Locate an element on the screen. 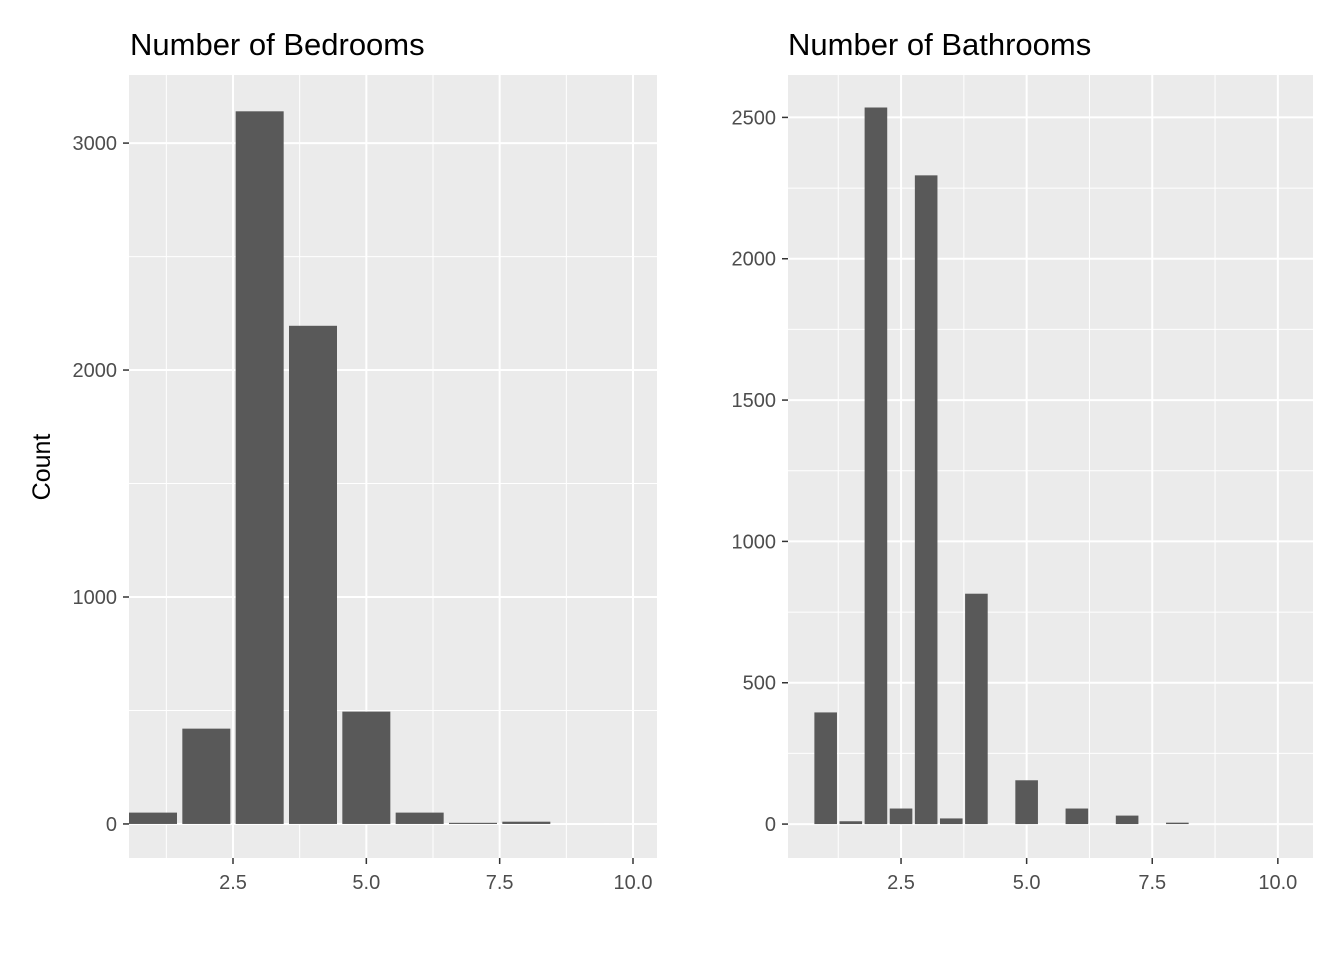  y-tick-label: 1500 is located at coordinates (754, 401).